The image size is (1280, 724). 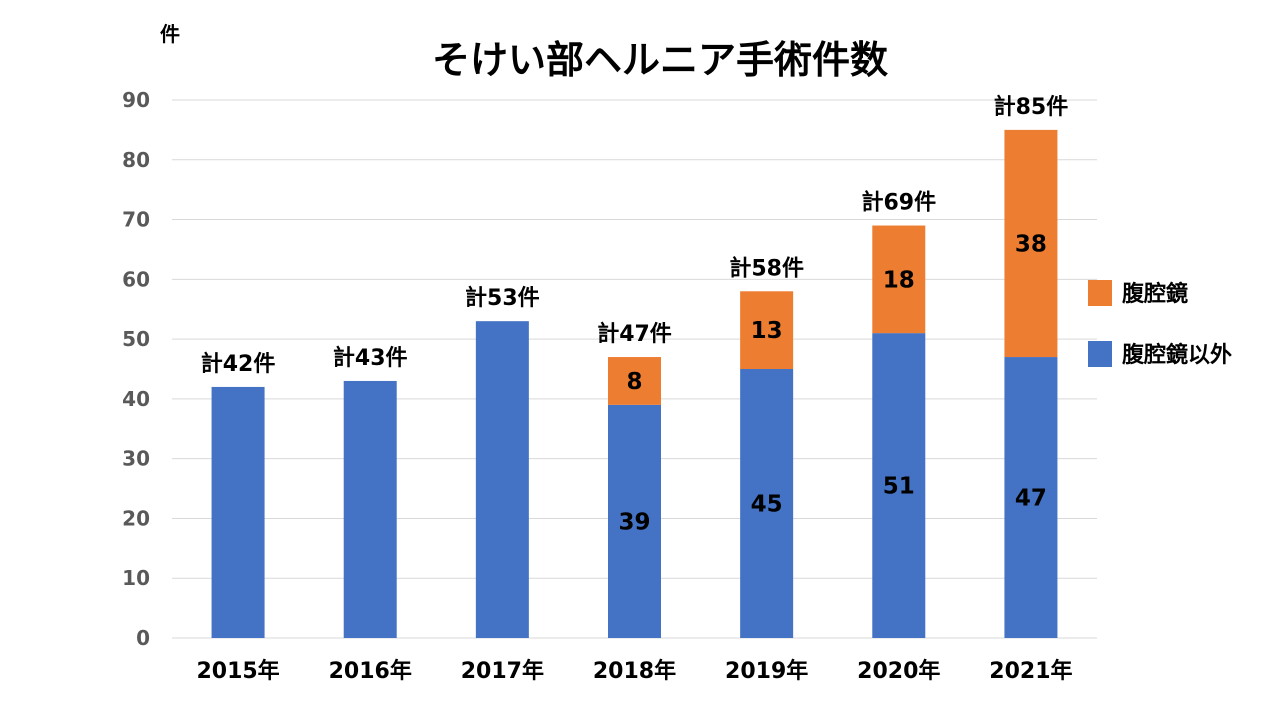 I want to click on total-label: 計53件, so click(x=502, y=298).